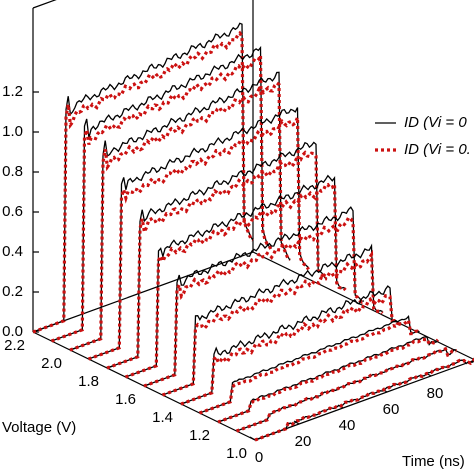 The width and height of the screenshot is (474, 474). I want to click on z-tick-label: 0.8, so click(12, 171).